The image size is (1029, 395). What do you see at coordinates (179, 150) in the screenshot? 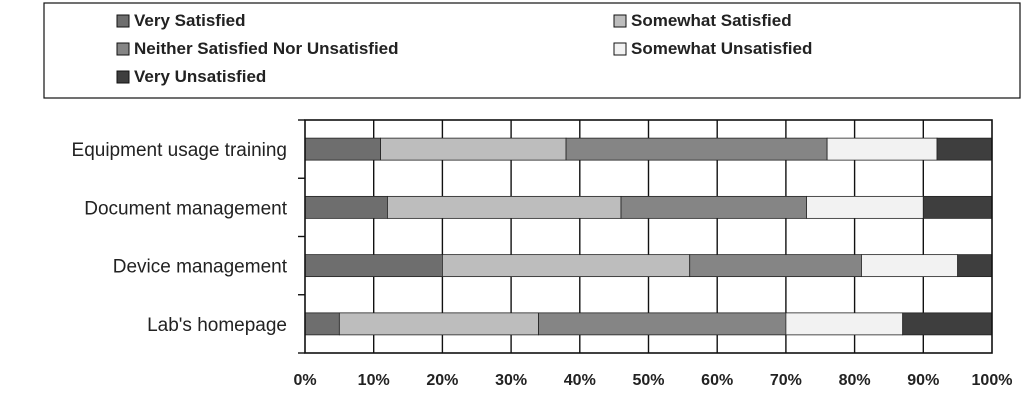
I see `category-label-equipment-usage-training: Equipment usage training` at bounding box center [179, 150].